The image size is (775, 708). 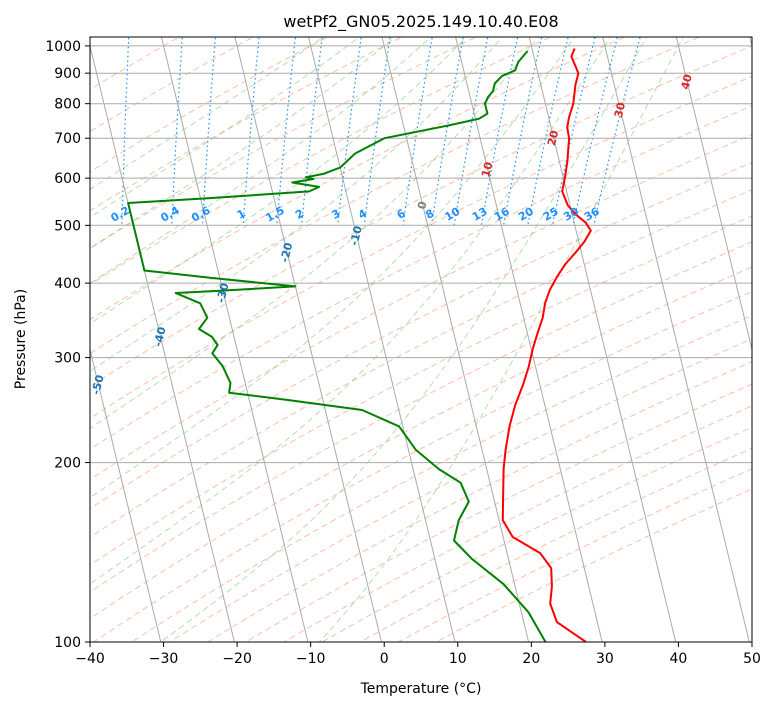 I want to click on isotherm-label: -40, so click(x=159, y=336).